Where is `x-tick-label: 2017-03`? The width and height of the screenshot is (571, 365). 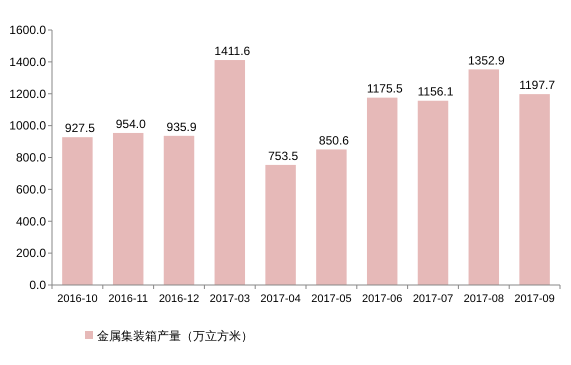
x-tick-label: 2017-03 is located at coordinates (230, 299).